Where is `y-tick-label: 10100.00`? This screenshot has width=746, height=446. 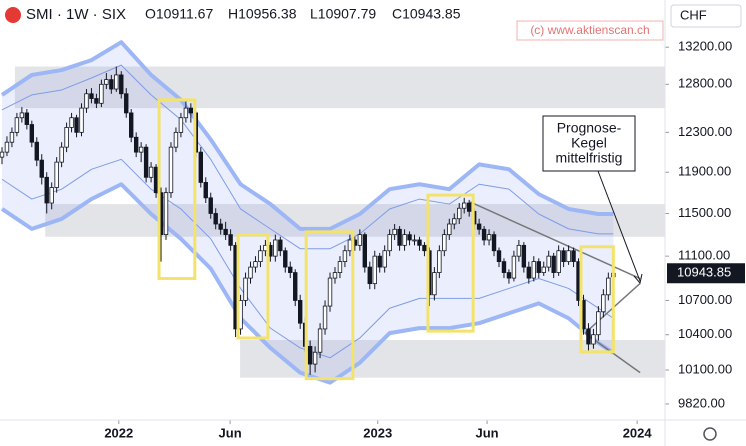 y-tick-label: 10100.00 is located at coordinates (705, 368).